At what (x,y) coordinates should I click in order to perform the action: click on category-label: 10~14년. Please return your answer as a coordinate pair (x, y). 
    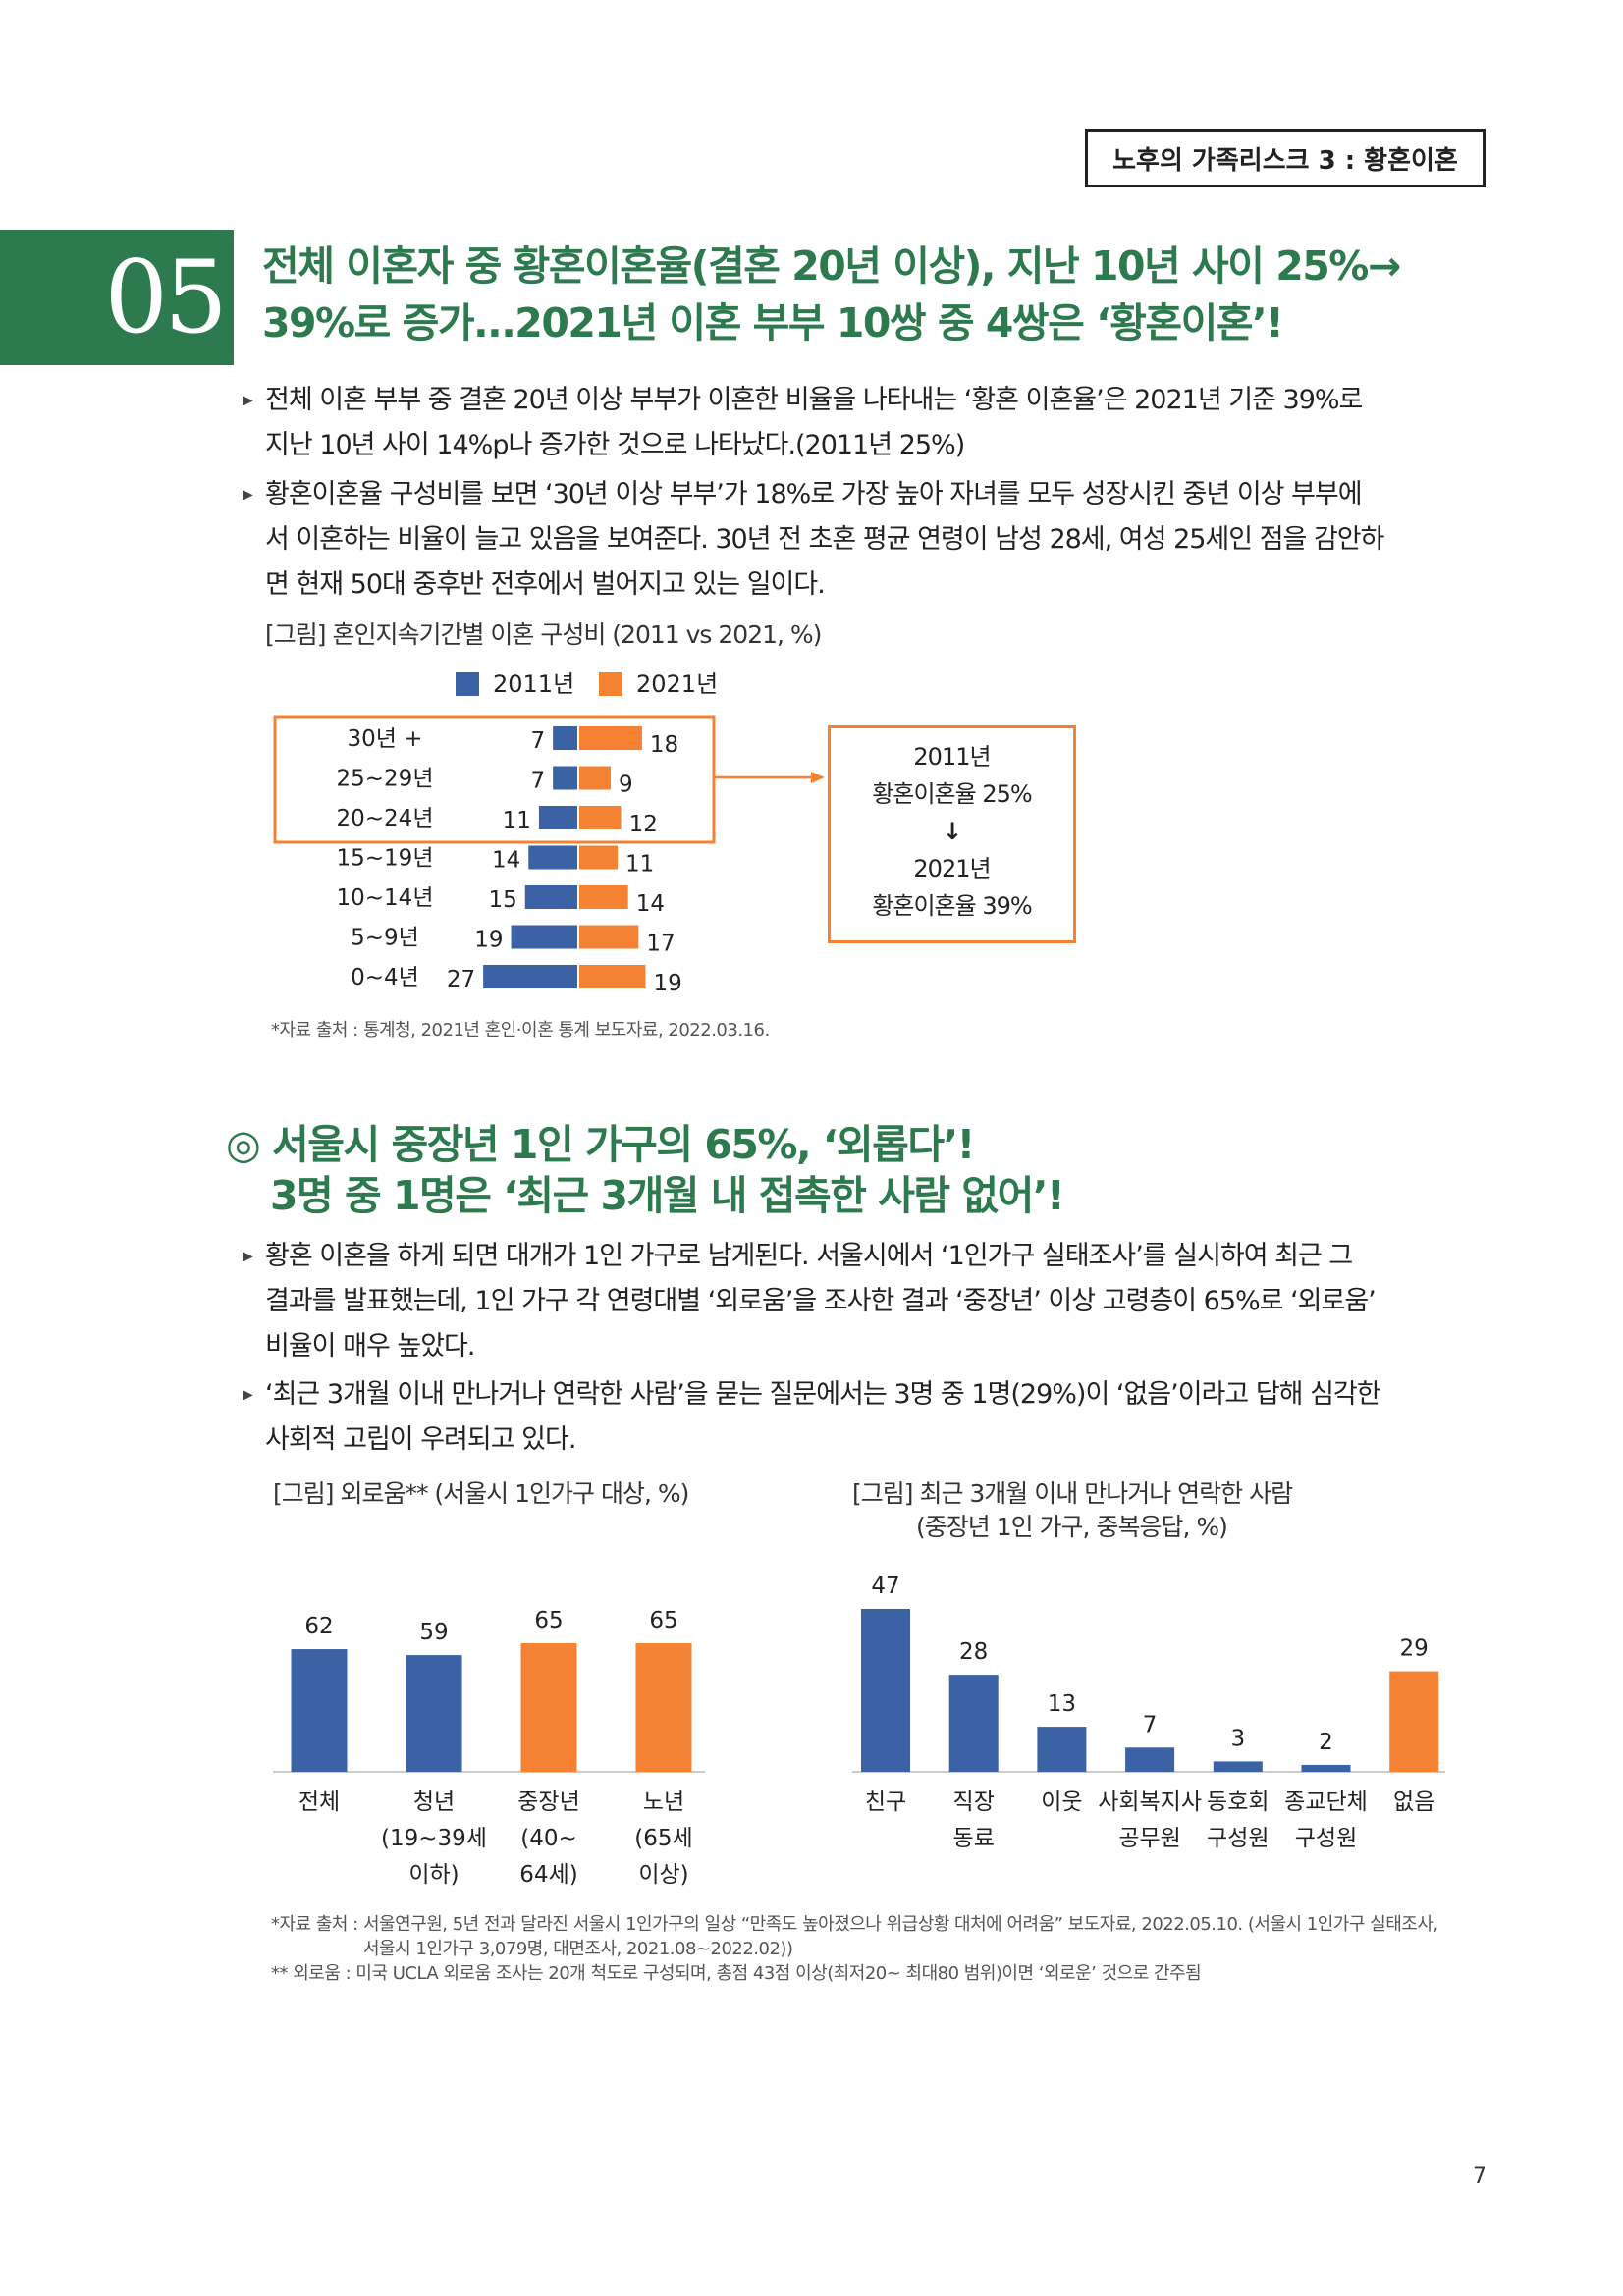
    Looking at the image, I should click on (386, 898).